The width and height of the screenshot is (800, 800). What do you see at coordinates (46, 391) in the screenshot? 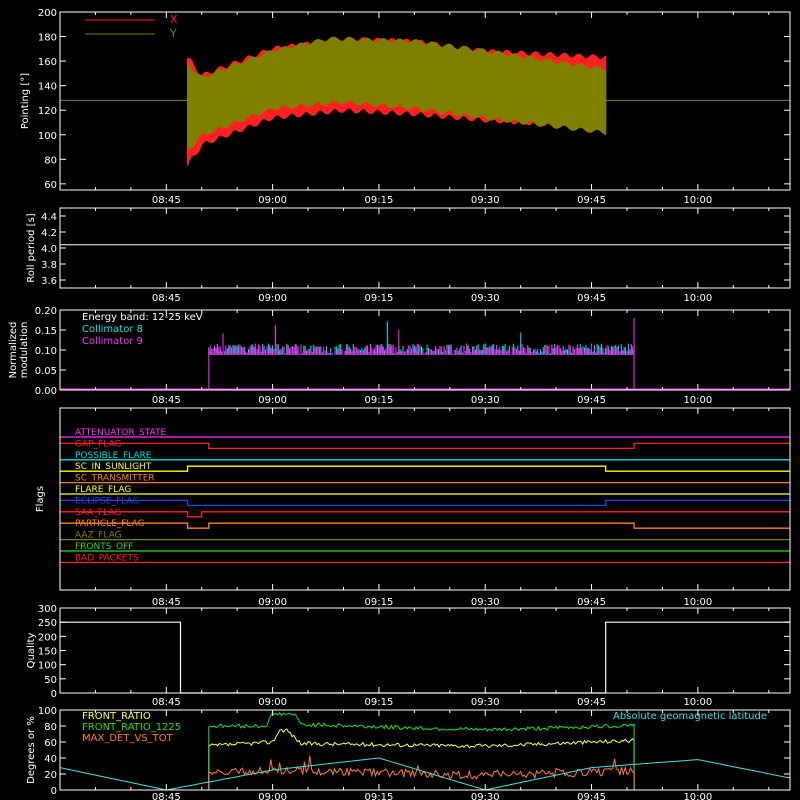
I see `y-tick-label: 0.00` at bounding box center [46, 391].